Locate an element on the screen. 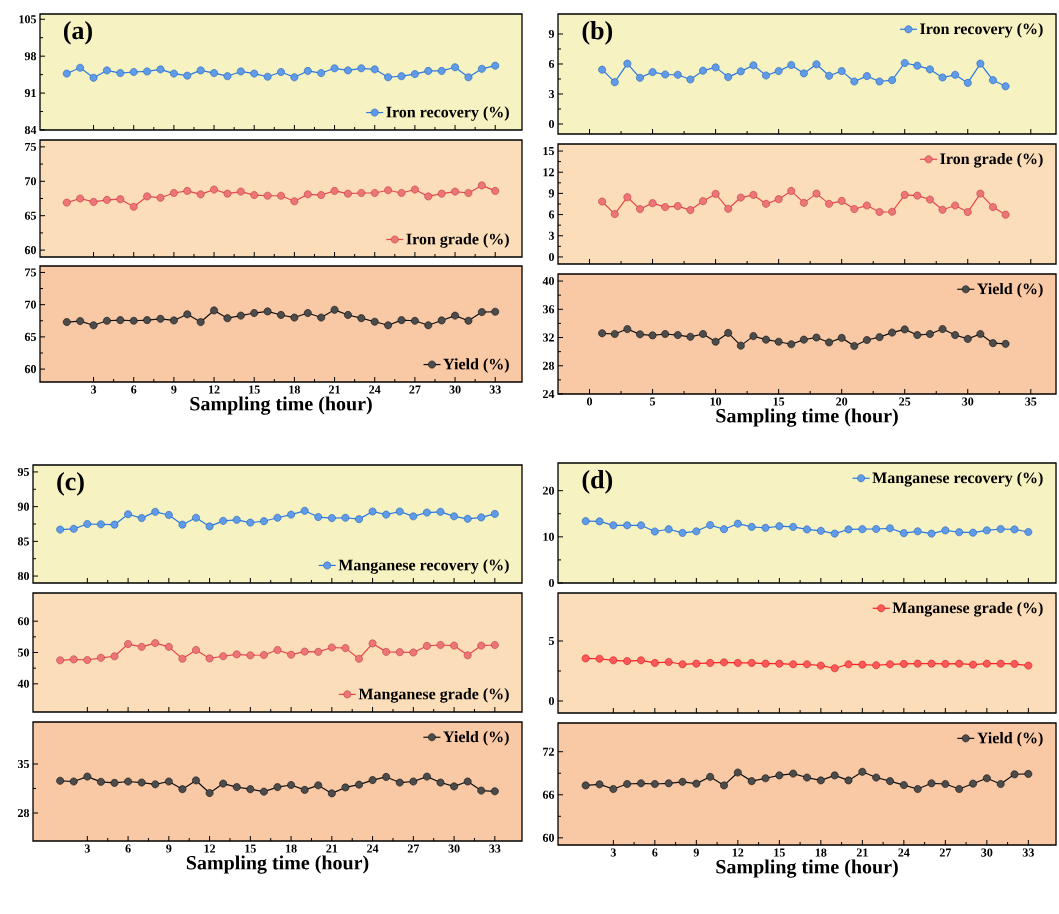 The height and width of the screenshot is (914, 1059). y-tick-label: 15 is located at coordinates (549, 151).